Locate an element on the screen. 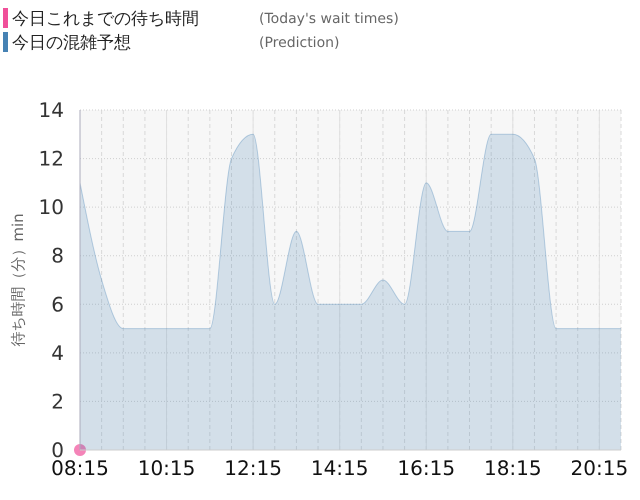 The height and width of the screenshot is (500, 640). y-tick-label: 10 is located at coordinates (51, 207).